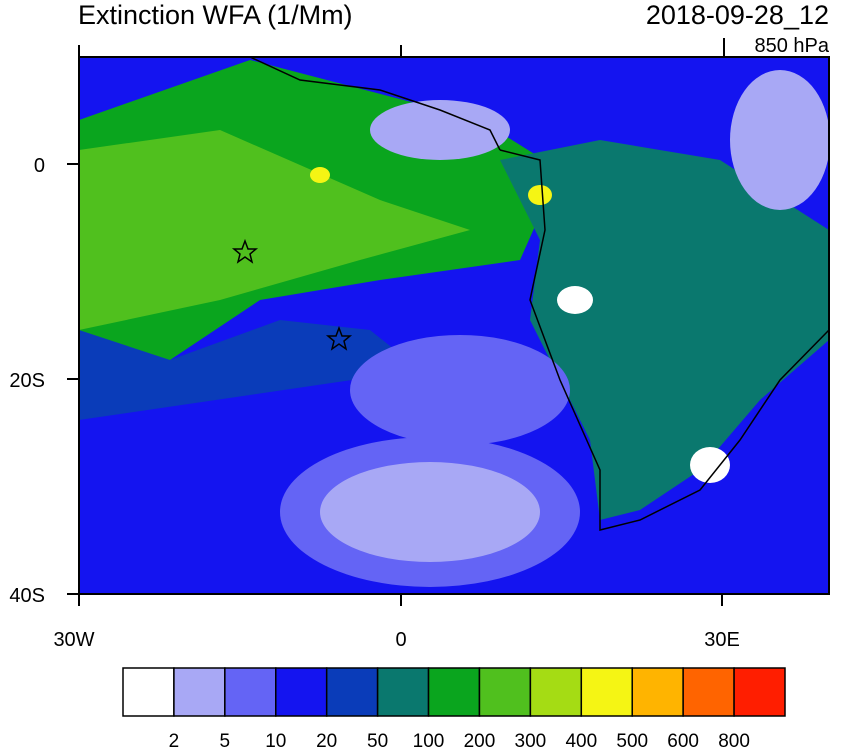 The height and width of the screenshot is (750, 850). Describe the element at coordinates (480, 740) in the screenshot. I see `colorbar-label: 200` at that location.